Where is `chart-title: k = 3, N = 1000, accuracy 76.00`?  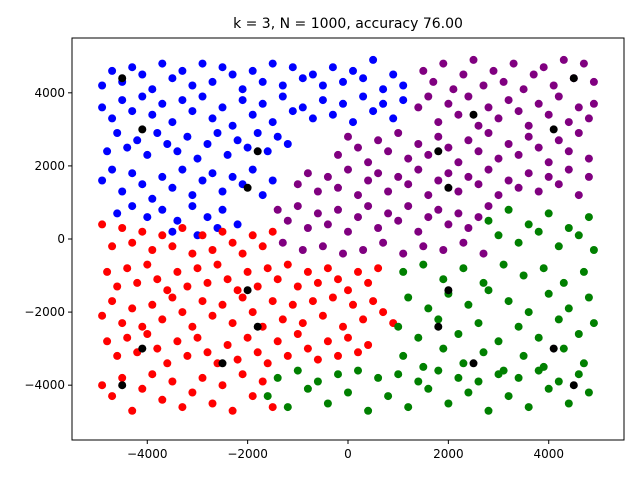 chart-title: k = 3, N = 1000, accuracy 76.00 is located at coordinates (348, 24).